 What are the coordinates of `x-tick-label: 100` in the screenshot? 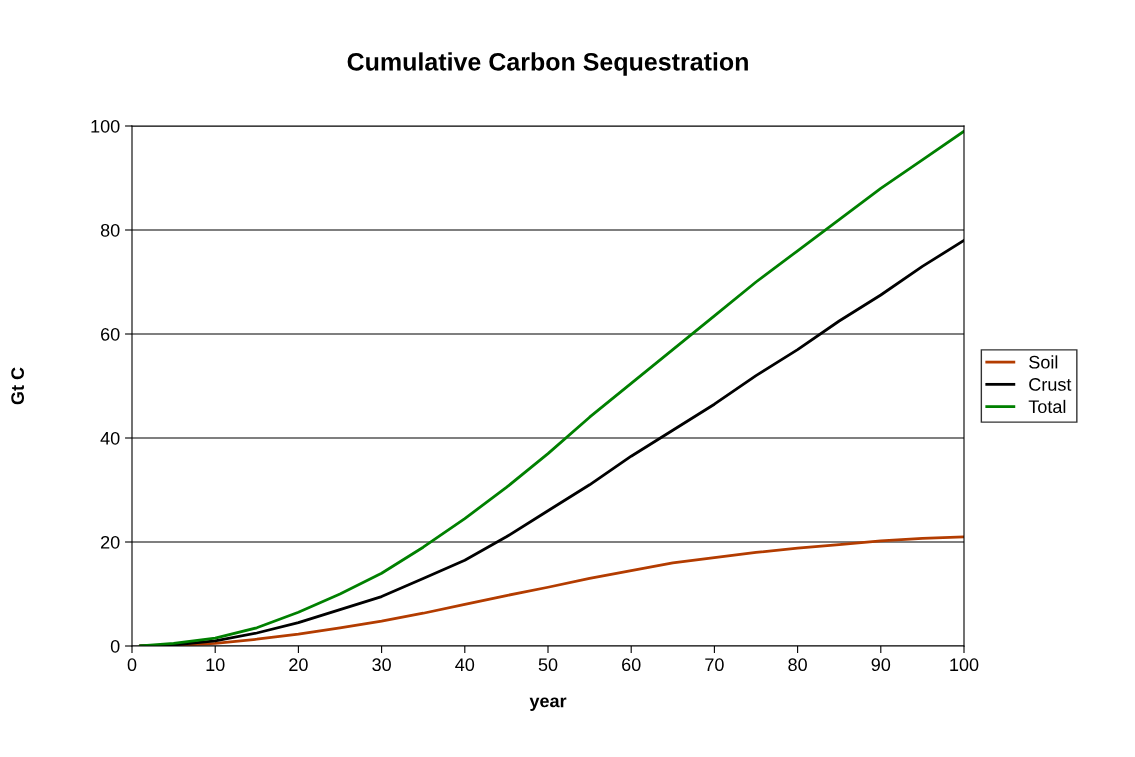 It's located at (964, 665).